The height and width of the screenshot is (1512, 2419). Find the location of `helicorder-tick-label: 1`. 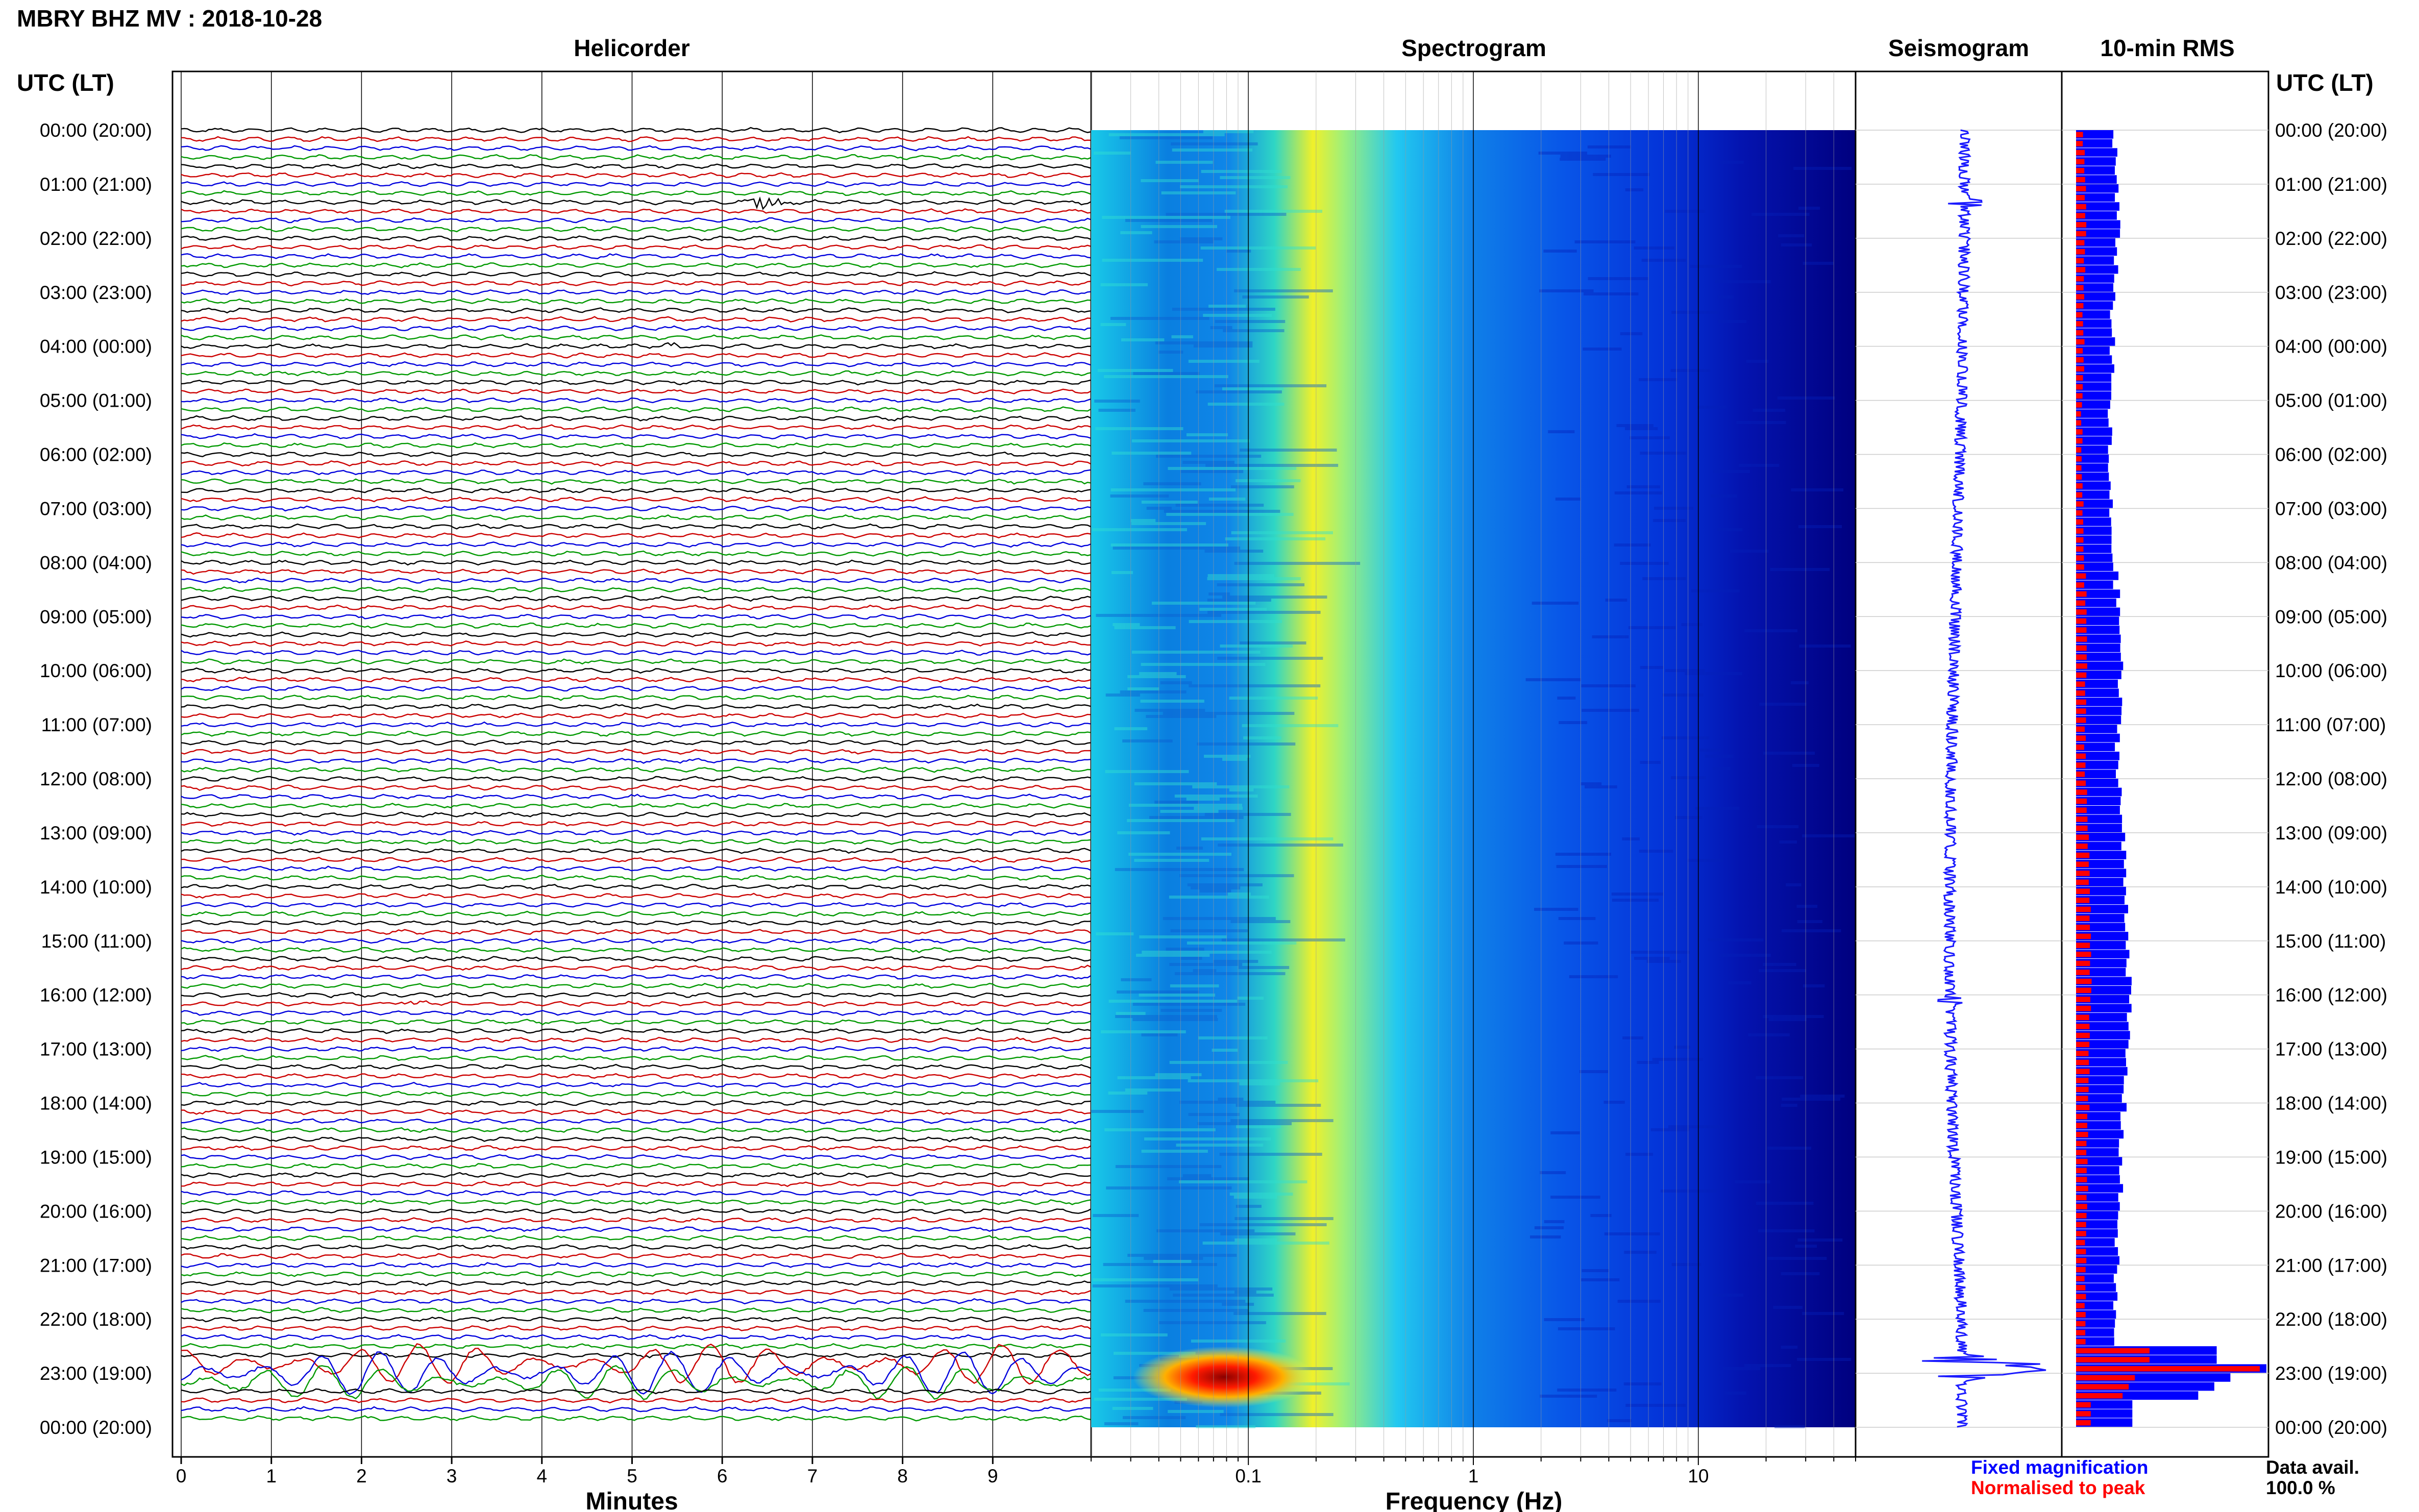

helicorder-tick-label: 1 is located at coordinates (271, 1476).